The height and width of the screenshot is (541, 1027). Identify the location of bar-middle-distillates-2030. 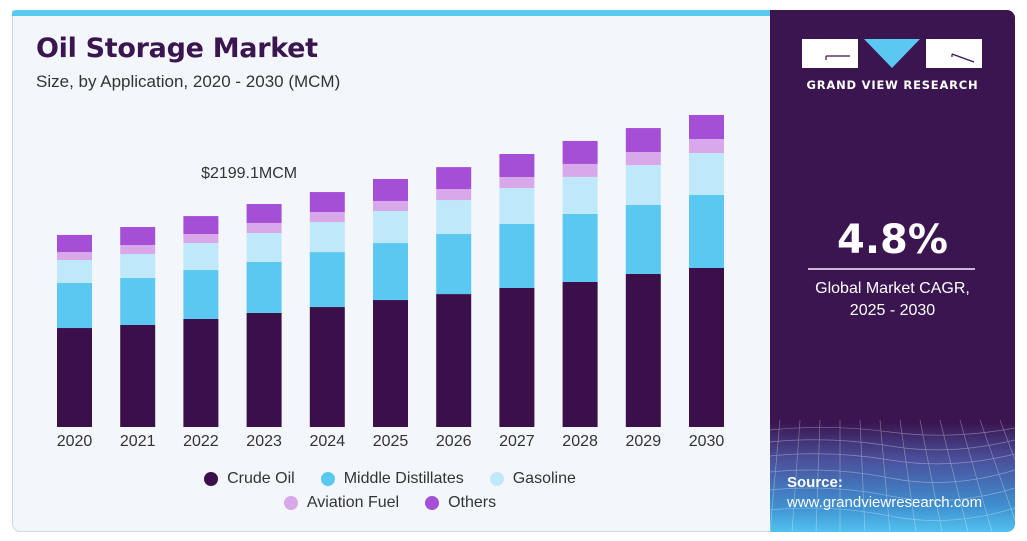
(706, 231).